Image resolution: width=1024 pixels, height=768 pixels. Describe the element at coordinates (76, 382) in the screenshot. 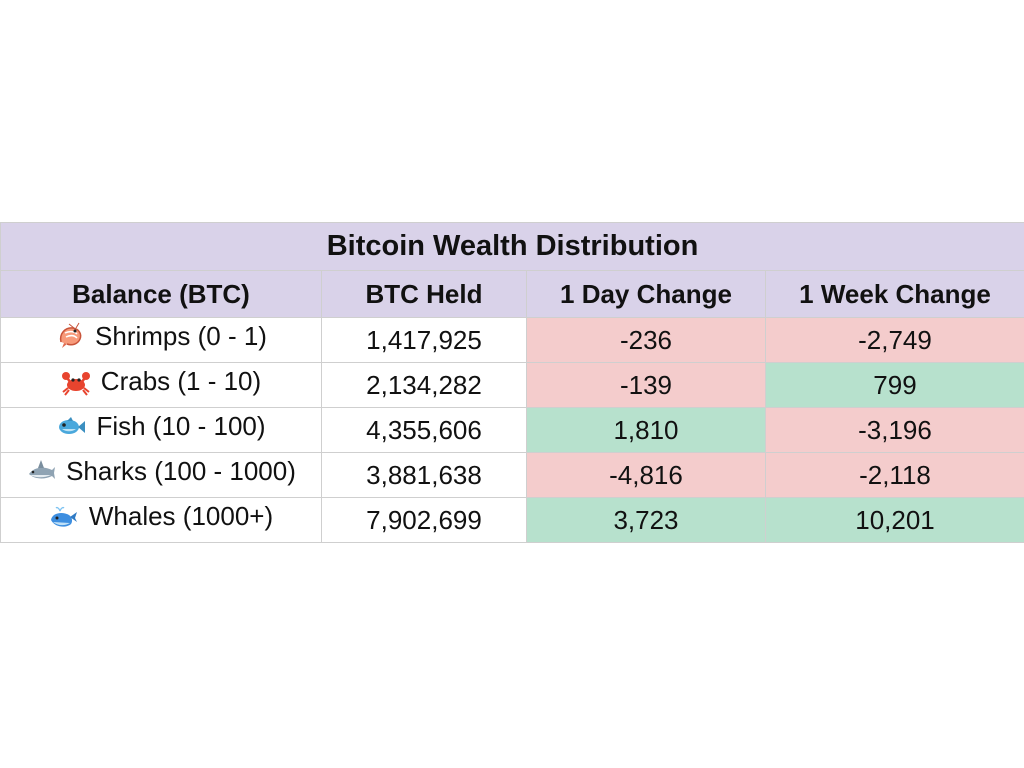

I see `crab-icon` at that location.